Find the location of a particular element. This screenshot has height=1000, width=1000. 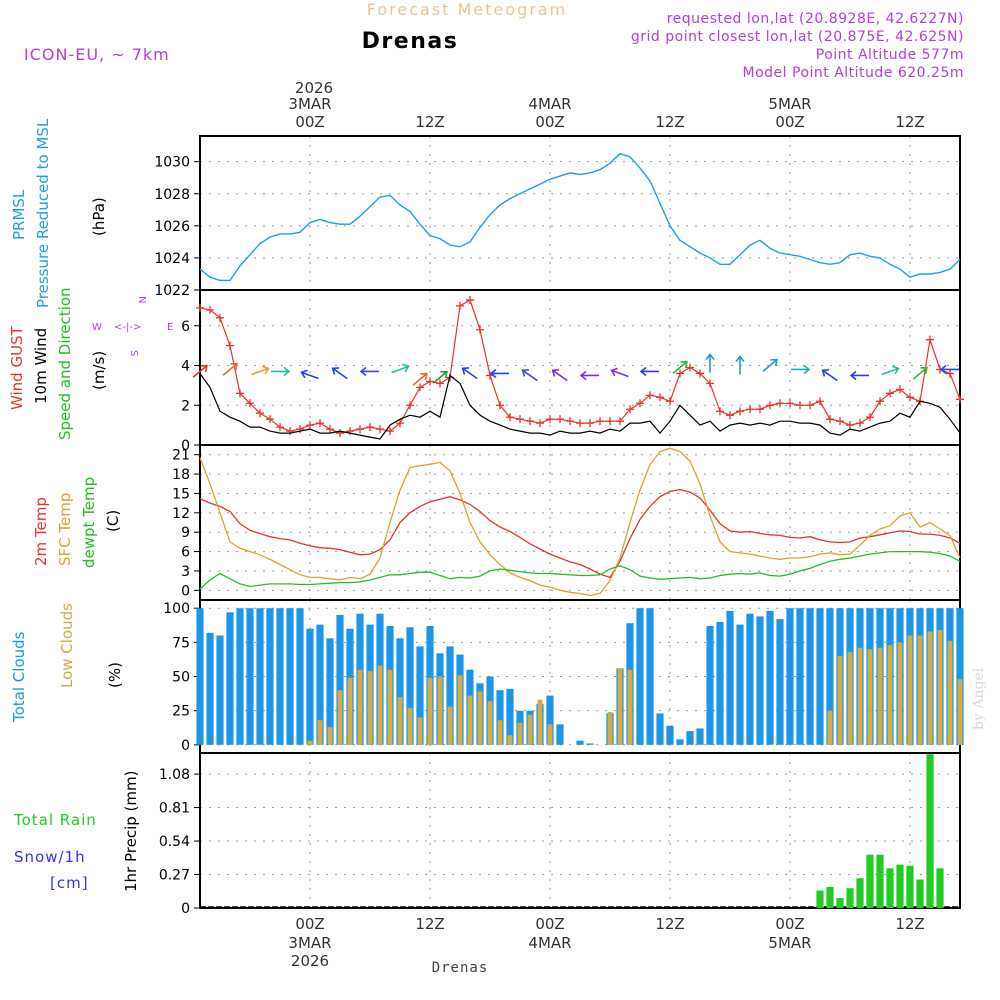

top-time-label: 00Z is located at coordinates (789, 122).